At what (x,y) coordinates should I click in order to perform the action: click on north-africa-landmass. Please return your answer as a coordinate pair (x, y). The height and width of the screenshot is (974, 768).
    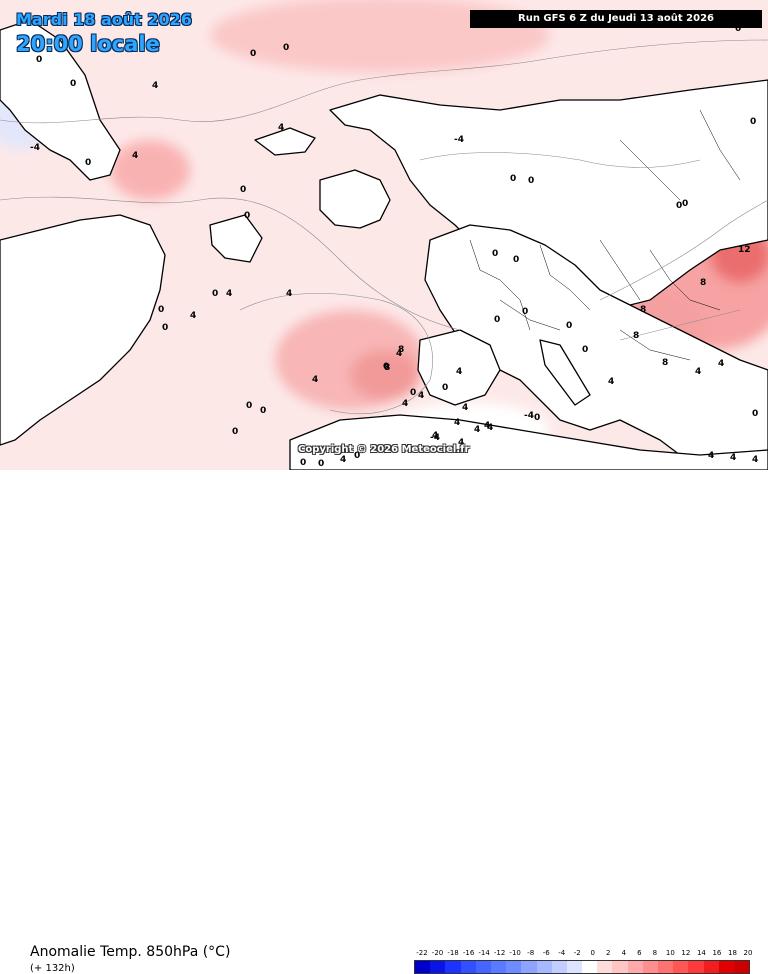
    Looking at the image, I should click on (528, 442).